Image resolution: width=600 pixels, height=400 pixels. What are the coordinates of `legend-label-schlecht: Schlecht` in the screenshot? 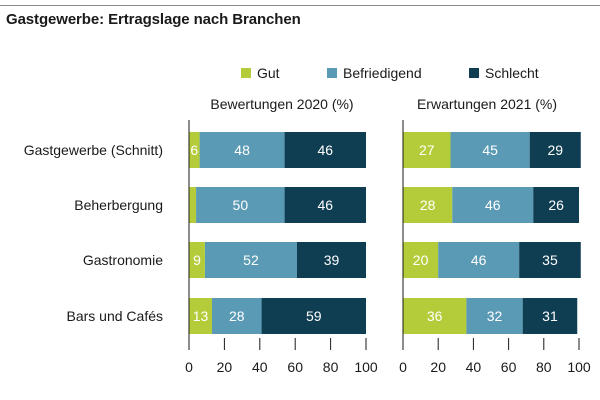 It's located at (512, 73).